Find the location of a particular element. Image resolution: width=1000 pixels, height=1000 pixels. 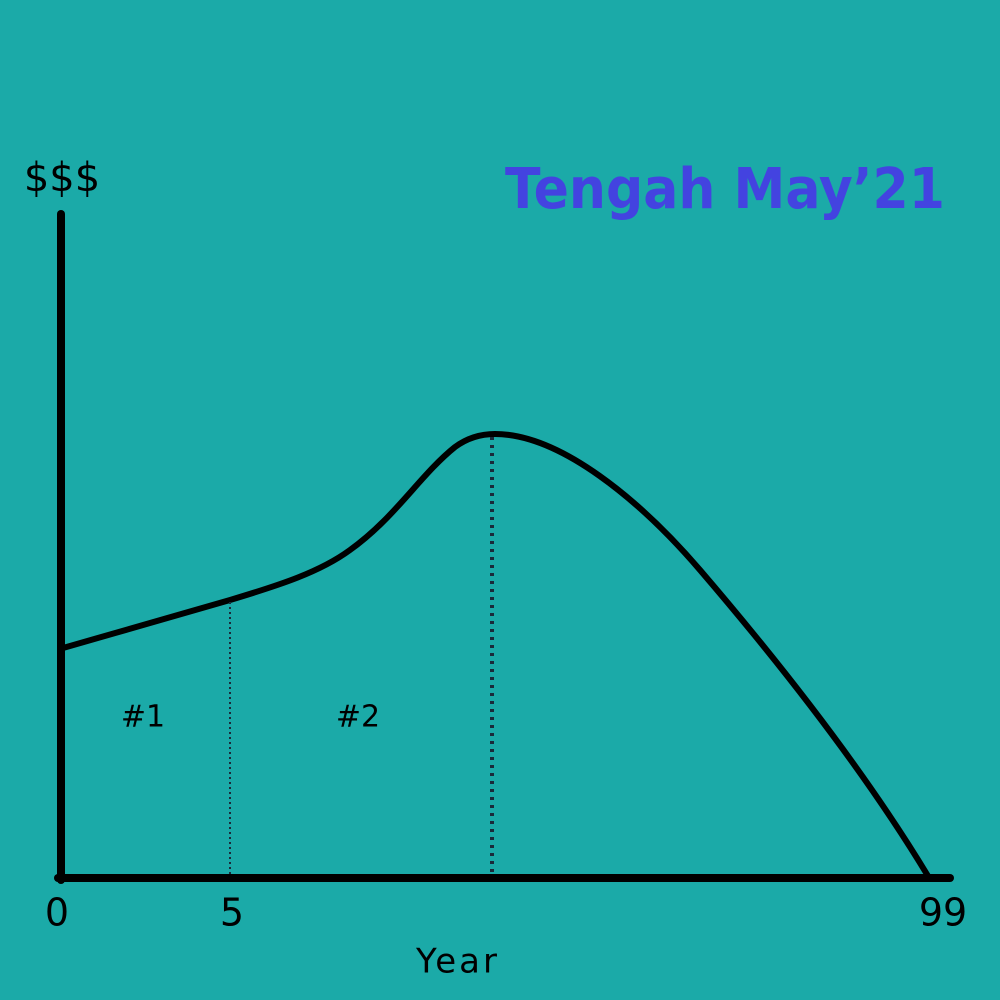

region-label: #2 is located at coordinates (358, 717).